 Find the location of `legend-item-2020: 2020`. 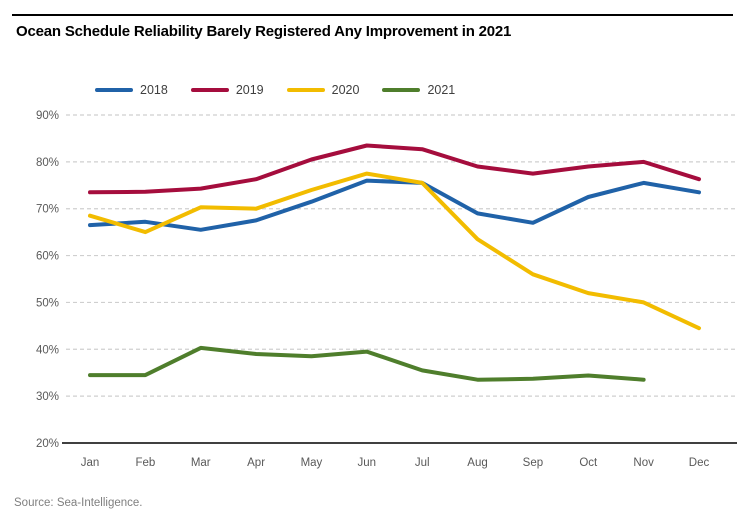

legend-item-2020: 2020 is located at coordinates (323, 90).